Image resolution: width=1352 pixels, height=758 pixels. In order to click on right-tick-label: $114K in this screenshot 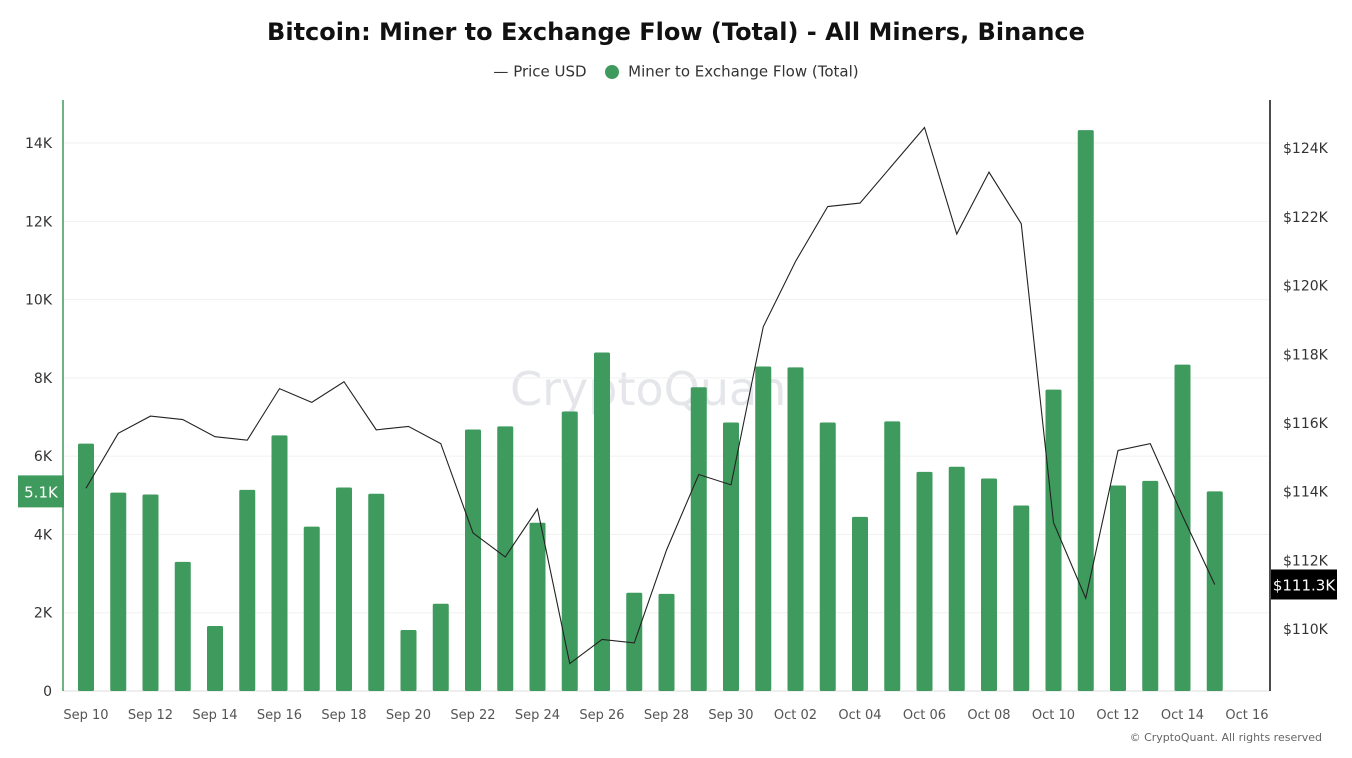, I will do `click(1306, 493)`.